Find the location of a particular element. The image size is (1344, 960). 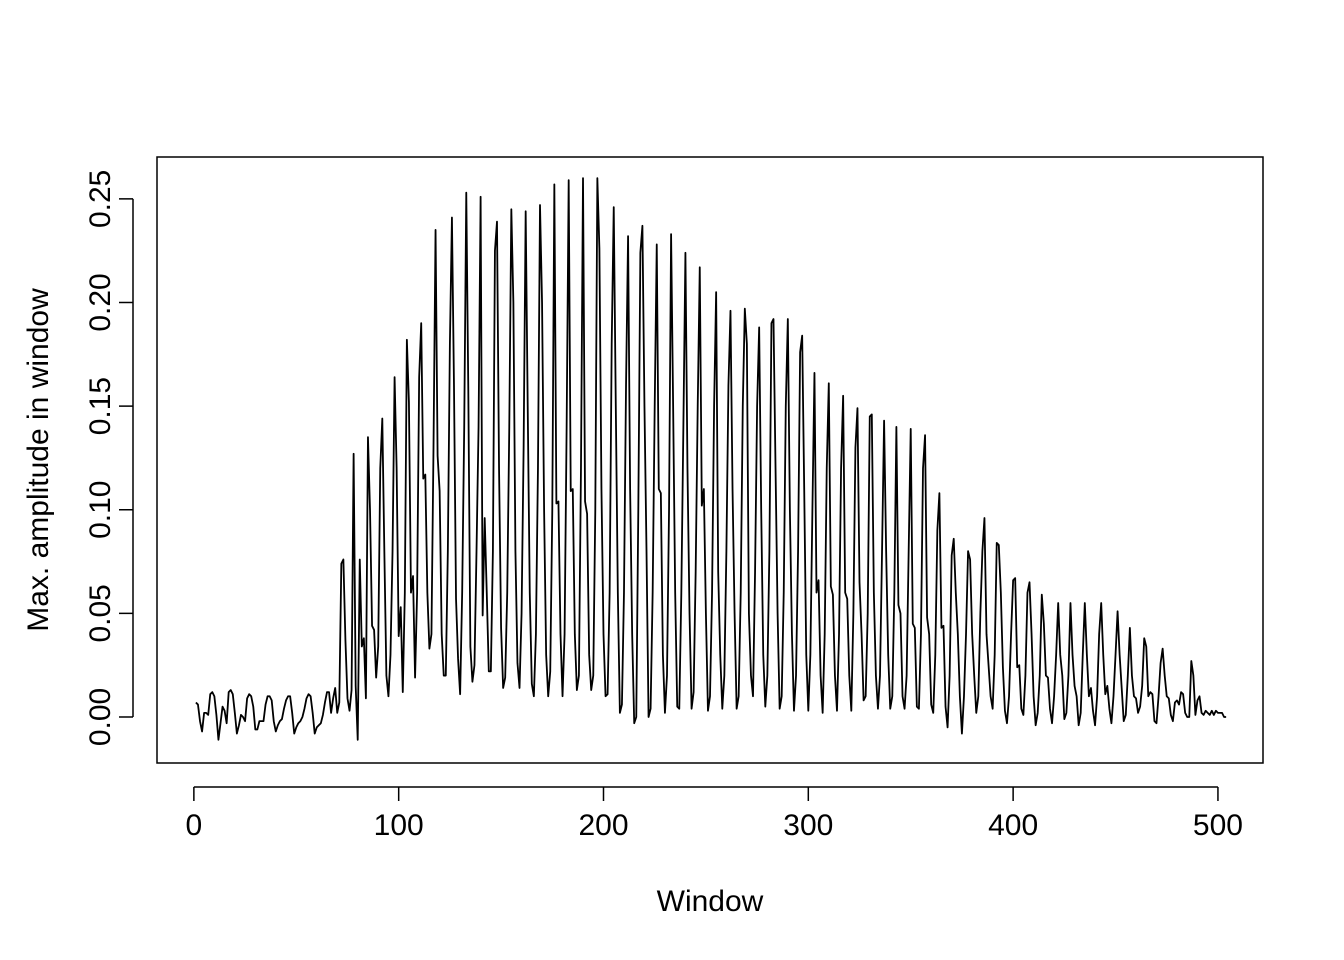

x-tick-label: 300 is located at coordinates (808, 825).